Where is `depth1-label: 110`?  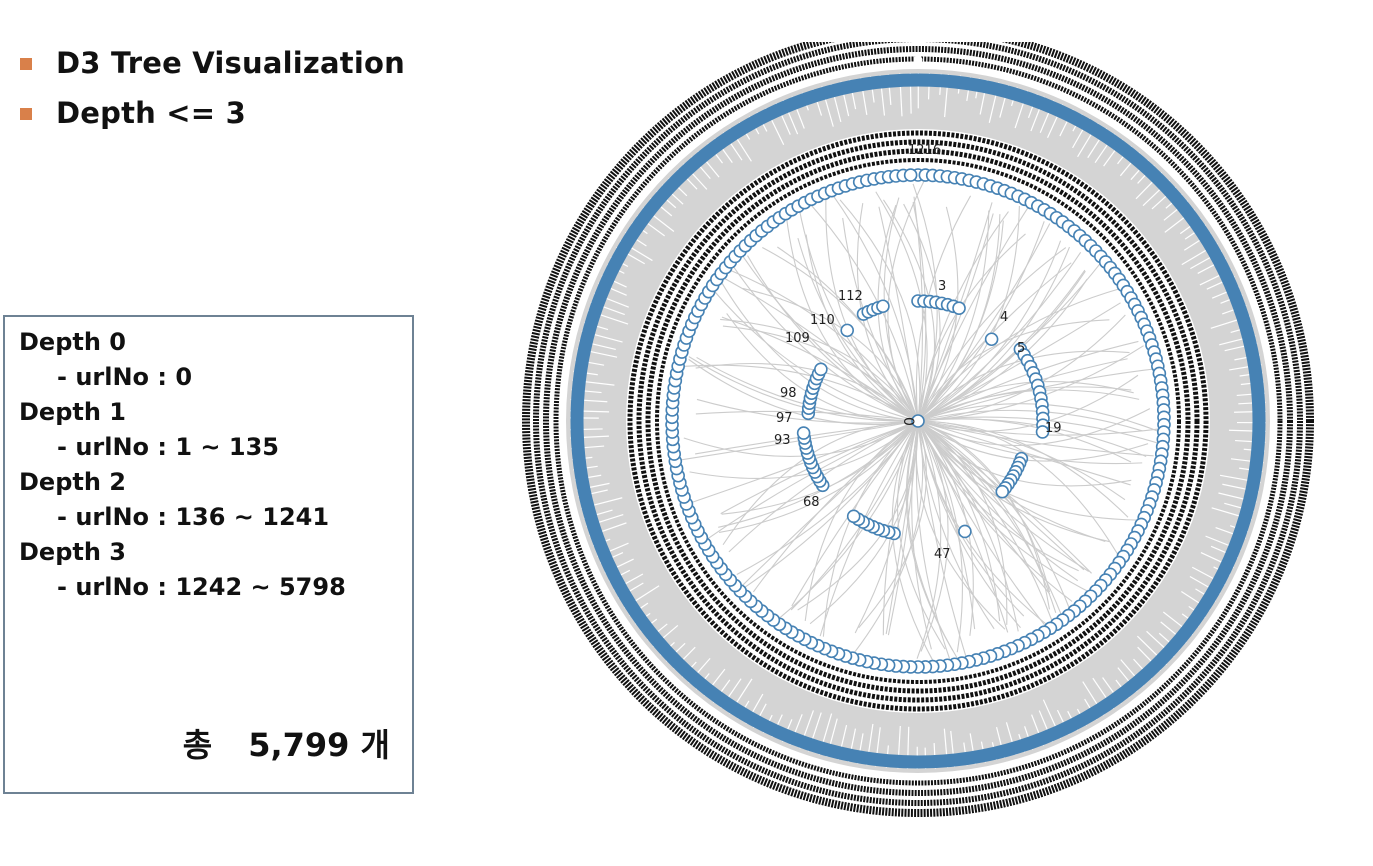 depth1-label: 110 is located at coordinates (822, 320).